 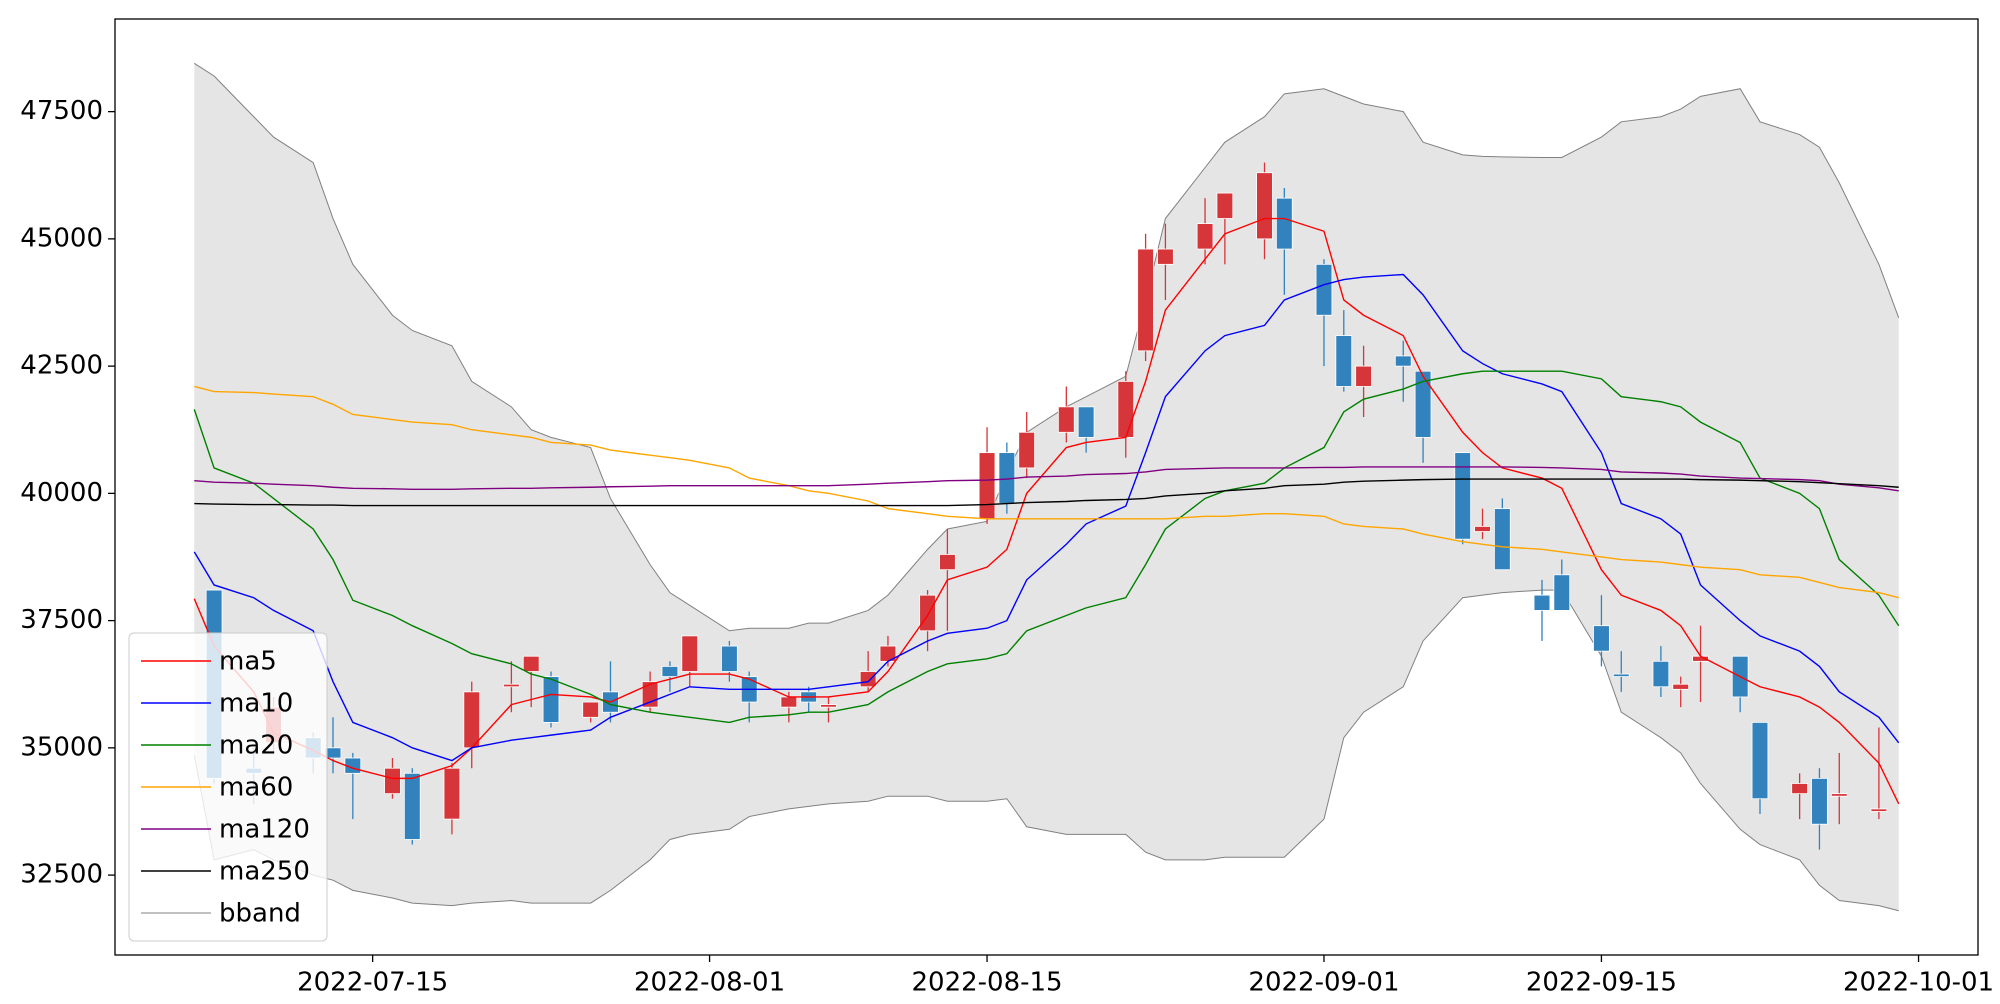 What do you see at coordinates (260, 914) in the screenshot?
I see `legend-label: bband` at bounding box center [260, 914].